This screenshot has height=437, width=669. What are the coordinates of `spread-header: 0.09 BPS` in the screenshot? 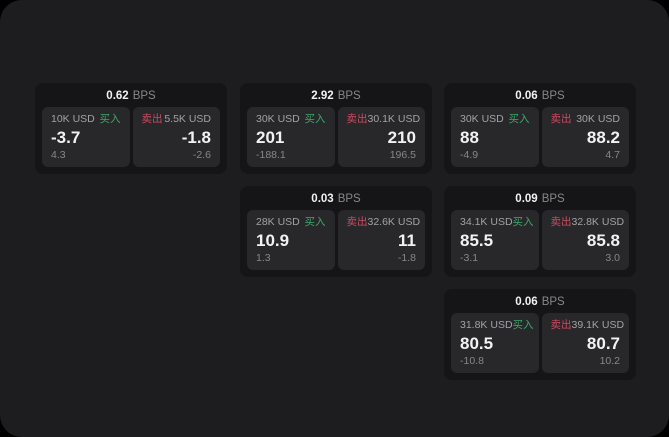 It's located at (540, 197).